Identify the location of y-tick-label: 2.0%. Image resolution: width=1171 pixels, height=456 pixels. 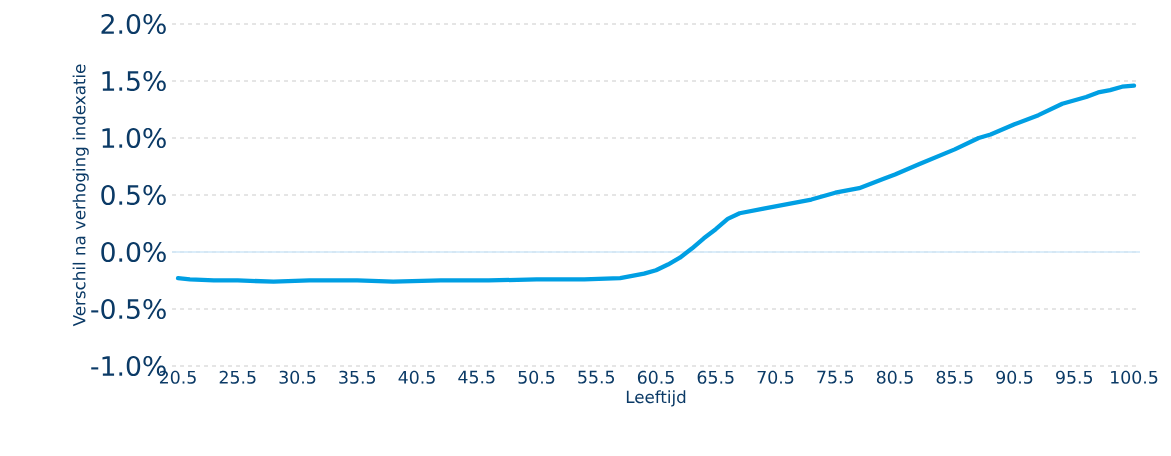
(133, 24).